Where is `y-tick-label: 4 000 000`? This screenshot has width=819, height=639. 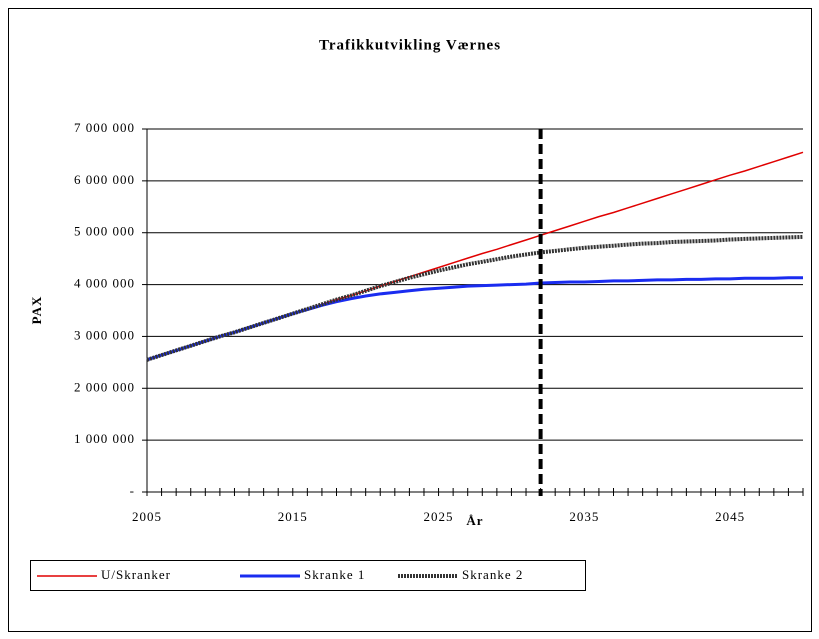
y-tick-label: 4 000 000 is located at coordinates (104, 283).